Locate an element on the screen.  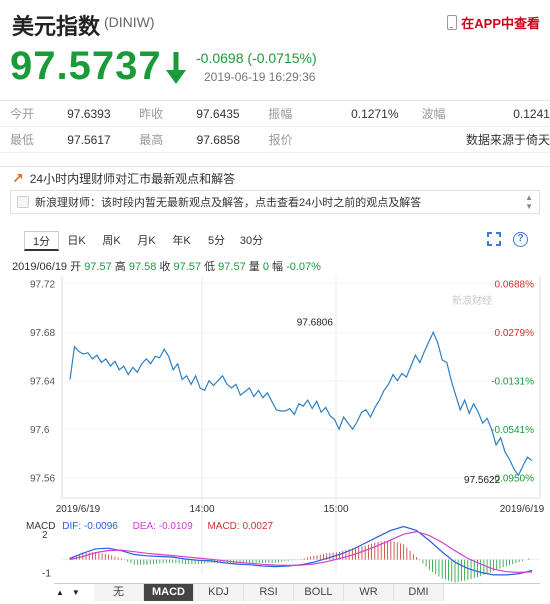
indicator-dmi: DMI is located at coordinates (419, 592).